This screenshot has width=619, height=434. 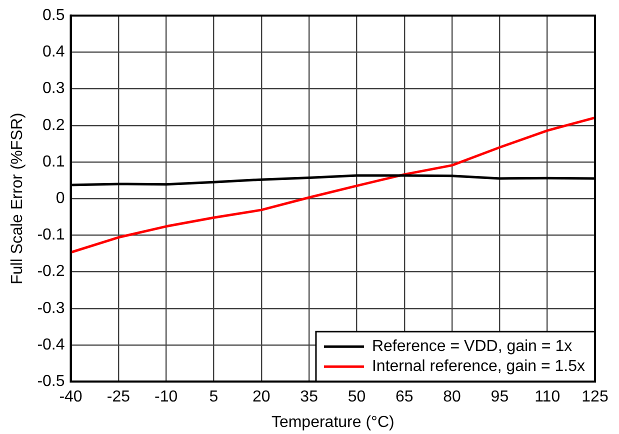 I want to click on x-tick-label: 65, so click(x=404, y=397).